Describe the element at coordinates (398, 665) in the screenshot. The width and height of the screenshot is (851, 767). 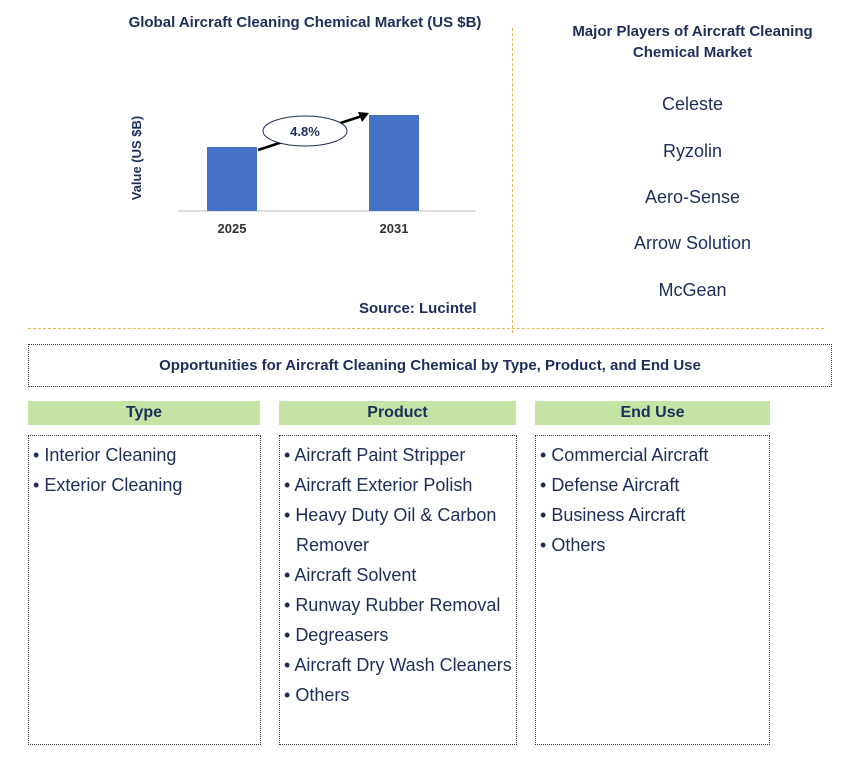
I see `list-item: Aircraft Dry Wash Cleaners` at that location.